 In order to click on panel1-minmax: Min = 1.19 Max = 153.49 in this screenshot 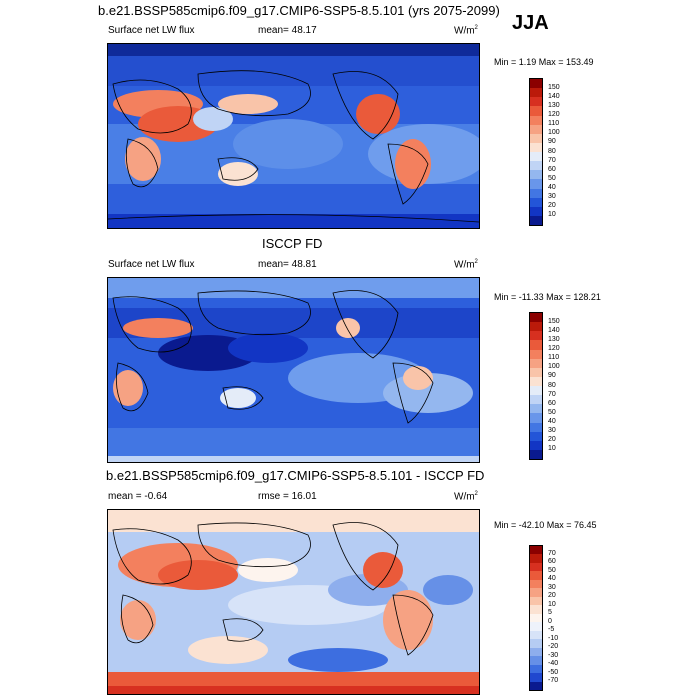, I will do `click(544, 62)`.